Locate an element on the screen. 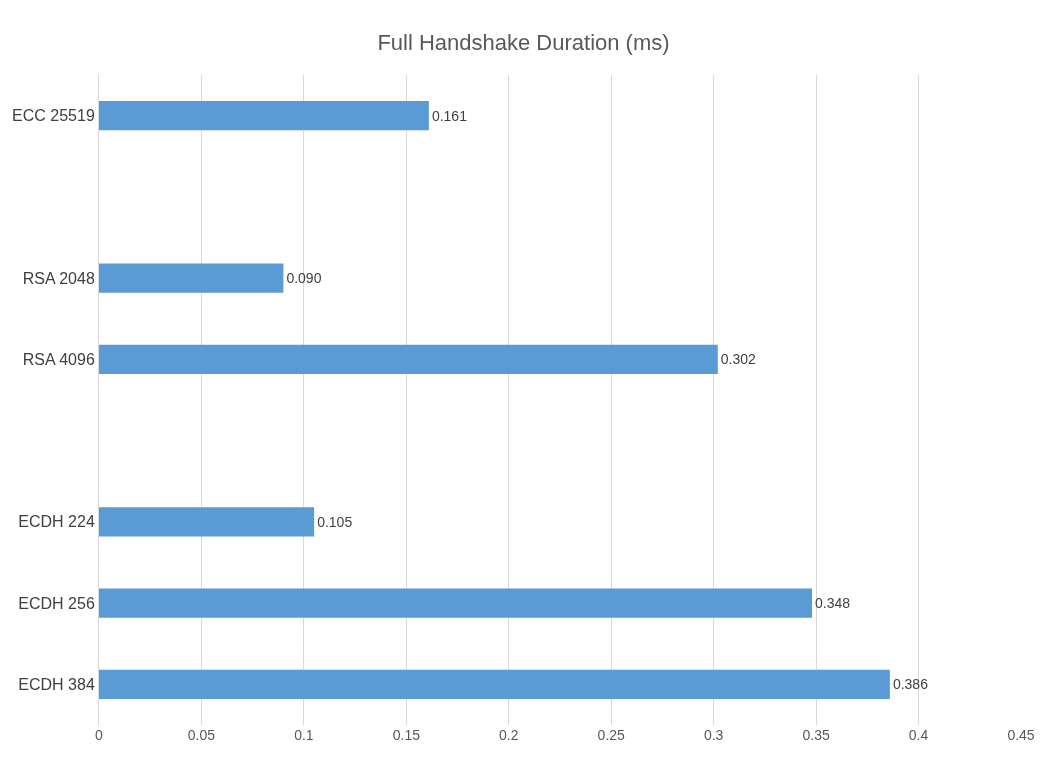 The image size is (1047, 765). y-tick-label: ECC 25519 is located at coordinates (53, 116).